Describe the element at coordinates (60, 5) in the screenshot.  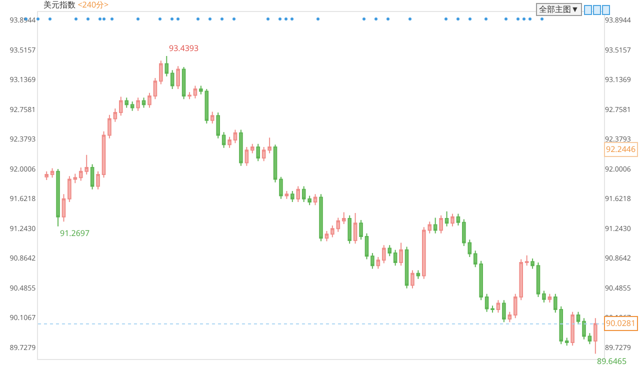
I see `chart-title: 美元指数` at that location.